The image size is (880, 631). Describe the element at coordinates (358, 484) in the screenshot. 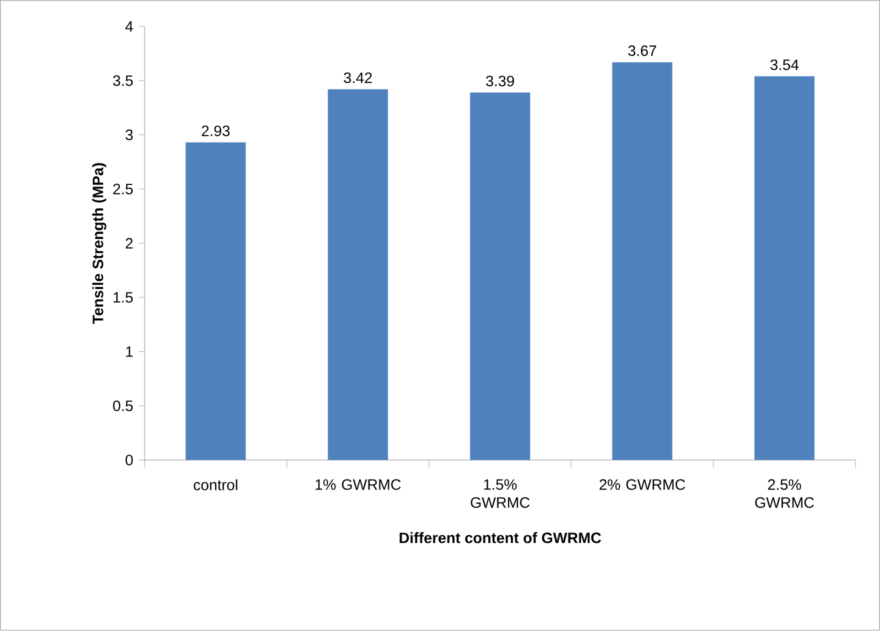

I see `x-tick-label: 1% GWRMC` at that location.